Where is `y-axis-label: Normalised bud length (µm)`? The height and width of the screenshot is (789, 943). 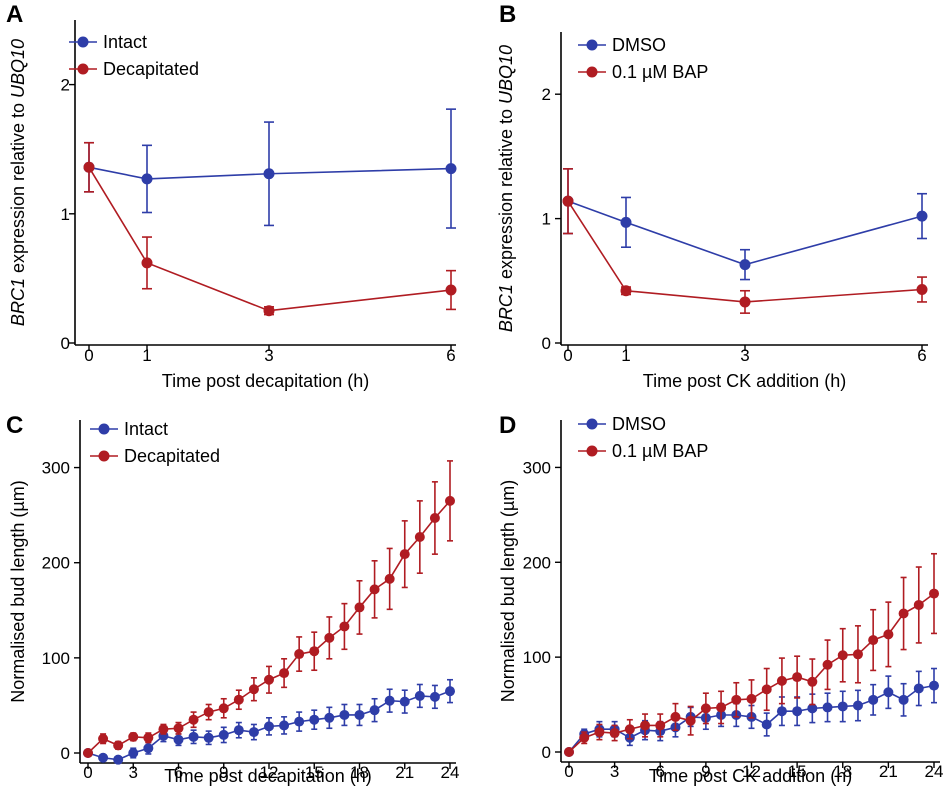
y-axis-label: Normalised bud length (µm) is located at coordinates (18, 591).